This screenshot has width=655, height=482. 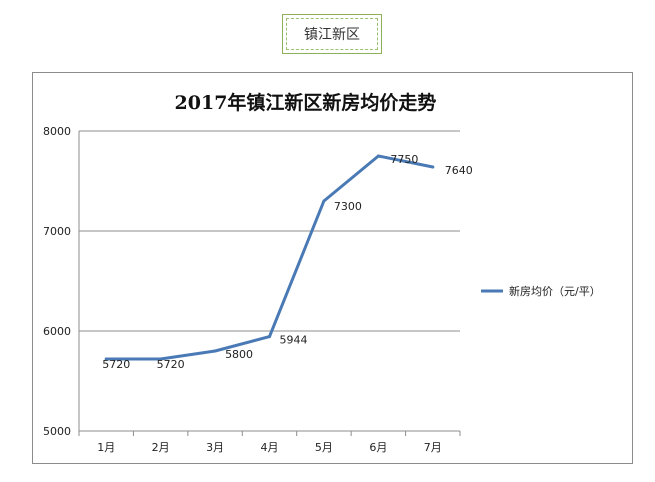 I want to click on region-tab-label: 镇江新区, so click(x=332, y=34).